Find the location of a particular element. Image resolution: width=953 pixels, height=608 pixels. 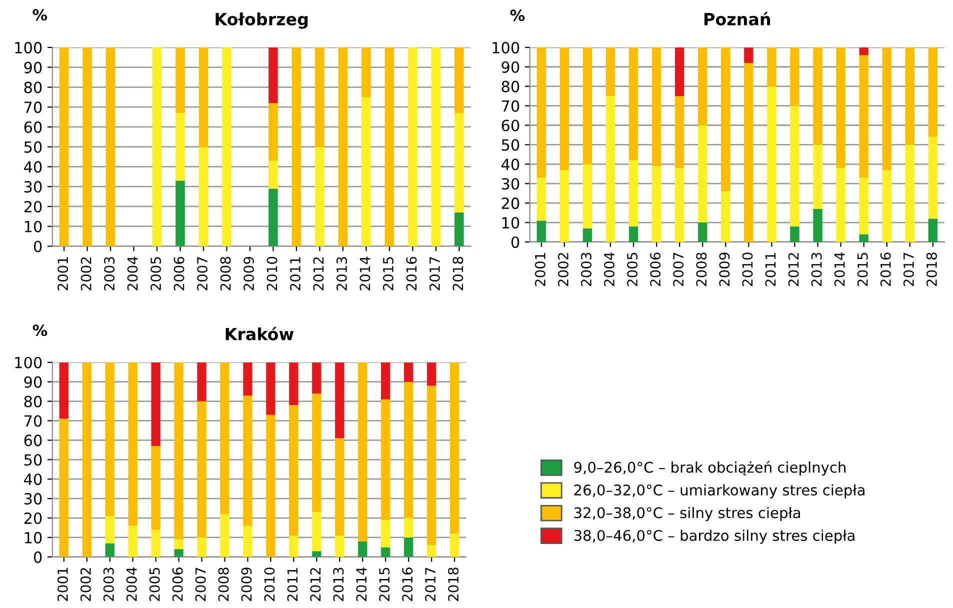

x-tick-label: 2002 is located at coordinates (85, 584).